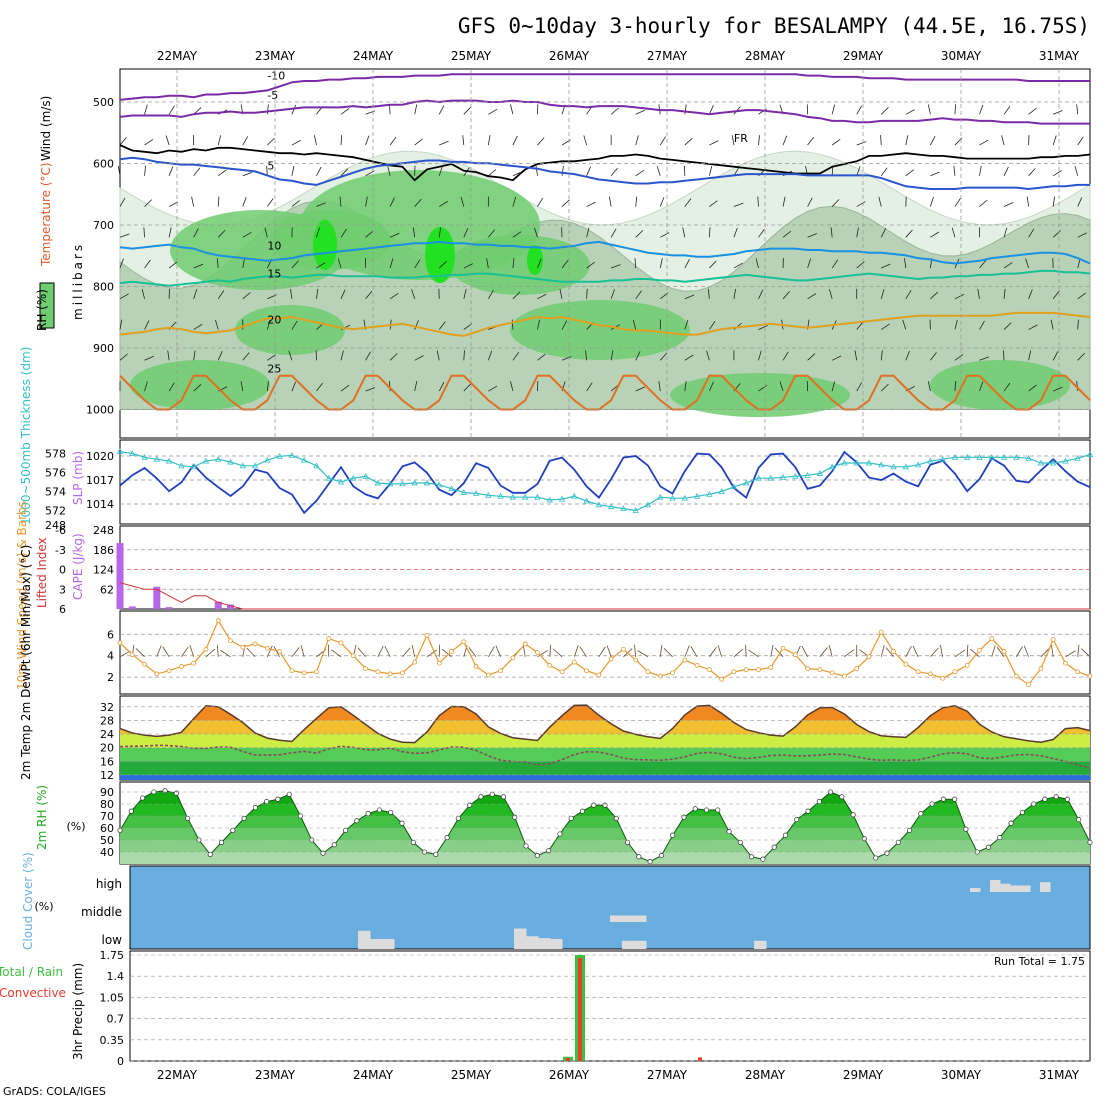 This screenshot has height=1100, width=1100. I want to click on precip-tick: 1.75, so click(112, 955).